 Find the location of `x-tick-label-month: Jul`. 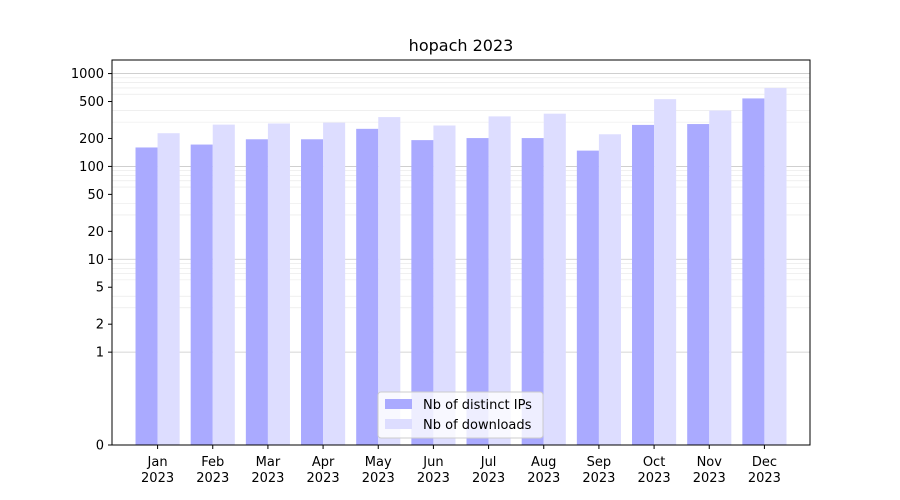

x-tick-label-month: Jul is located at coordinates (488, 462).